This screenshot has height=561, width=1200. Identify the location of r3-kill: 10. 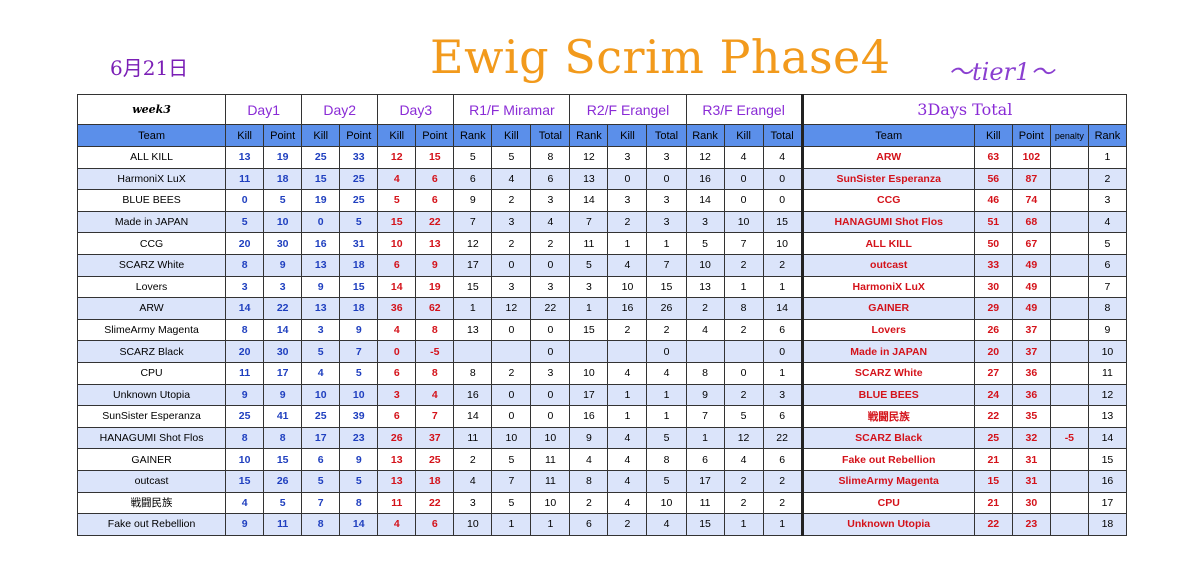
(743, 222).